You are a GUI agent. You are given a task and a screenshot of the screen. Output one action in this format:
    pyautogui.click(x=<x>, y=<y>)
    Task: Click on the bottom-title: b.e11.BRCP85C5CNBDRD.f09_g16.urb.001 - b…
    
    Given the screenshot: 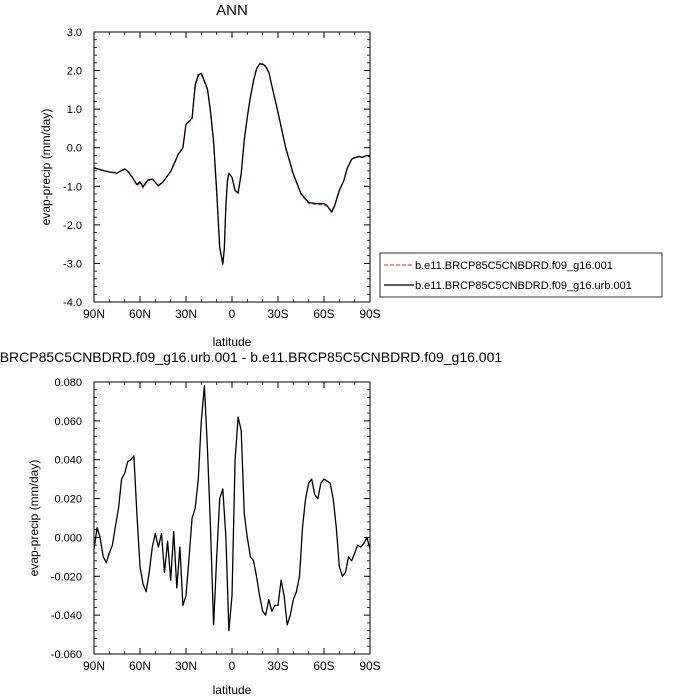 What is the action you would take?
    pyautogui.click(x=251, y=357)
    